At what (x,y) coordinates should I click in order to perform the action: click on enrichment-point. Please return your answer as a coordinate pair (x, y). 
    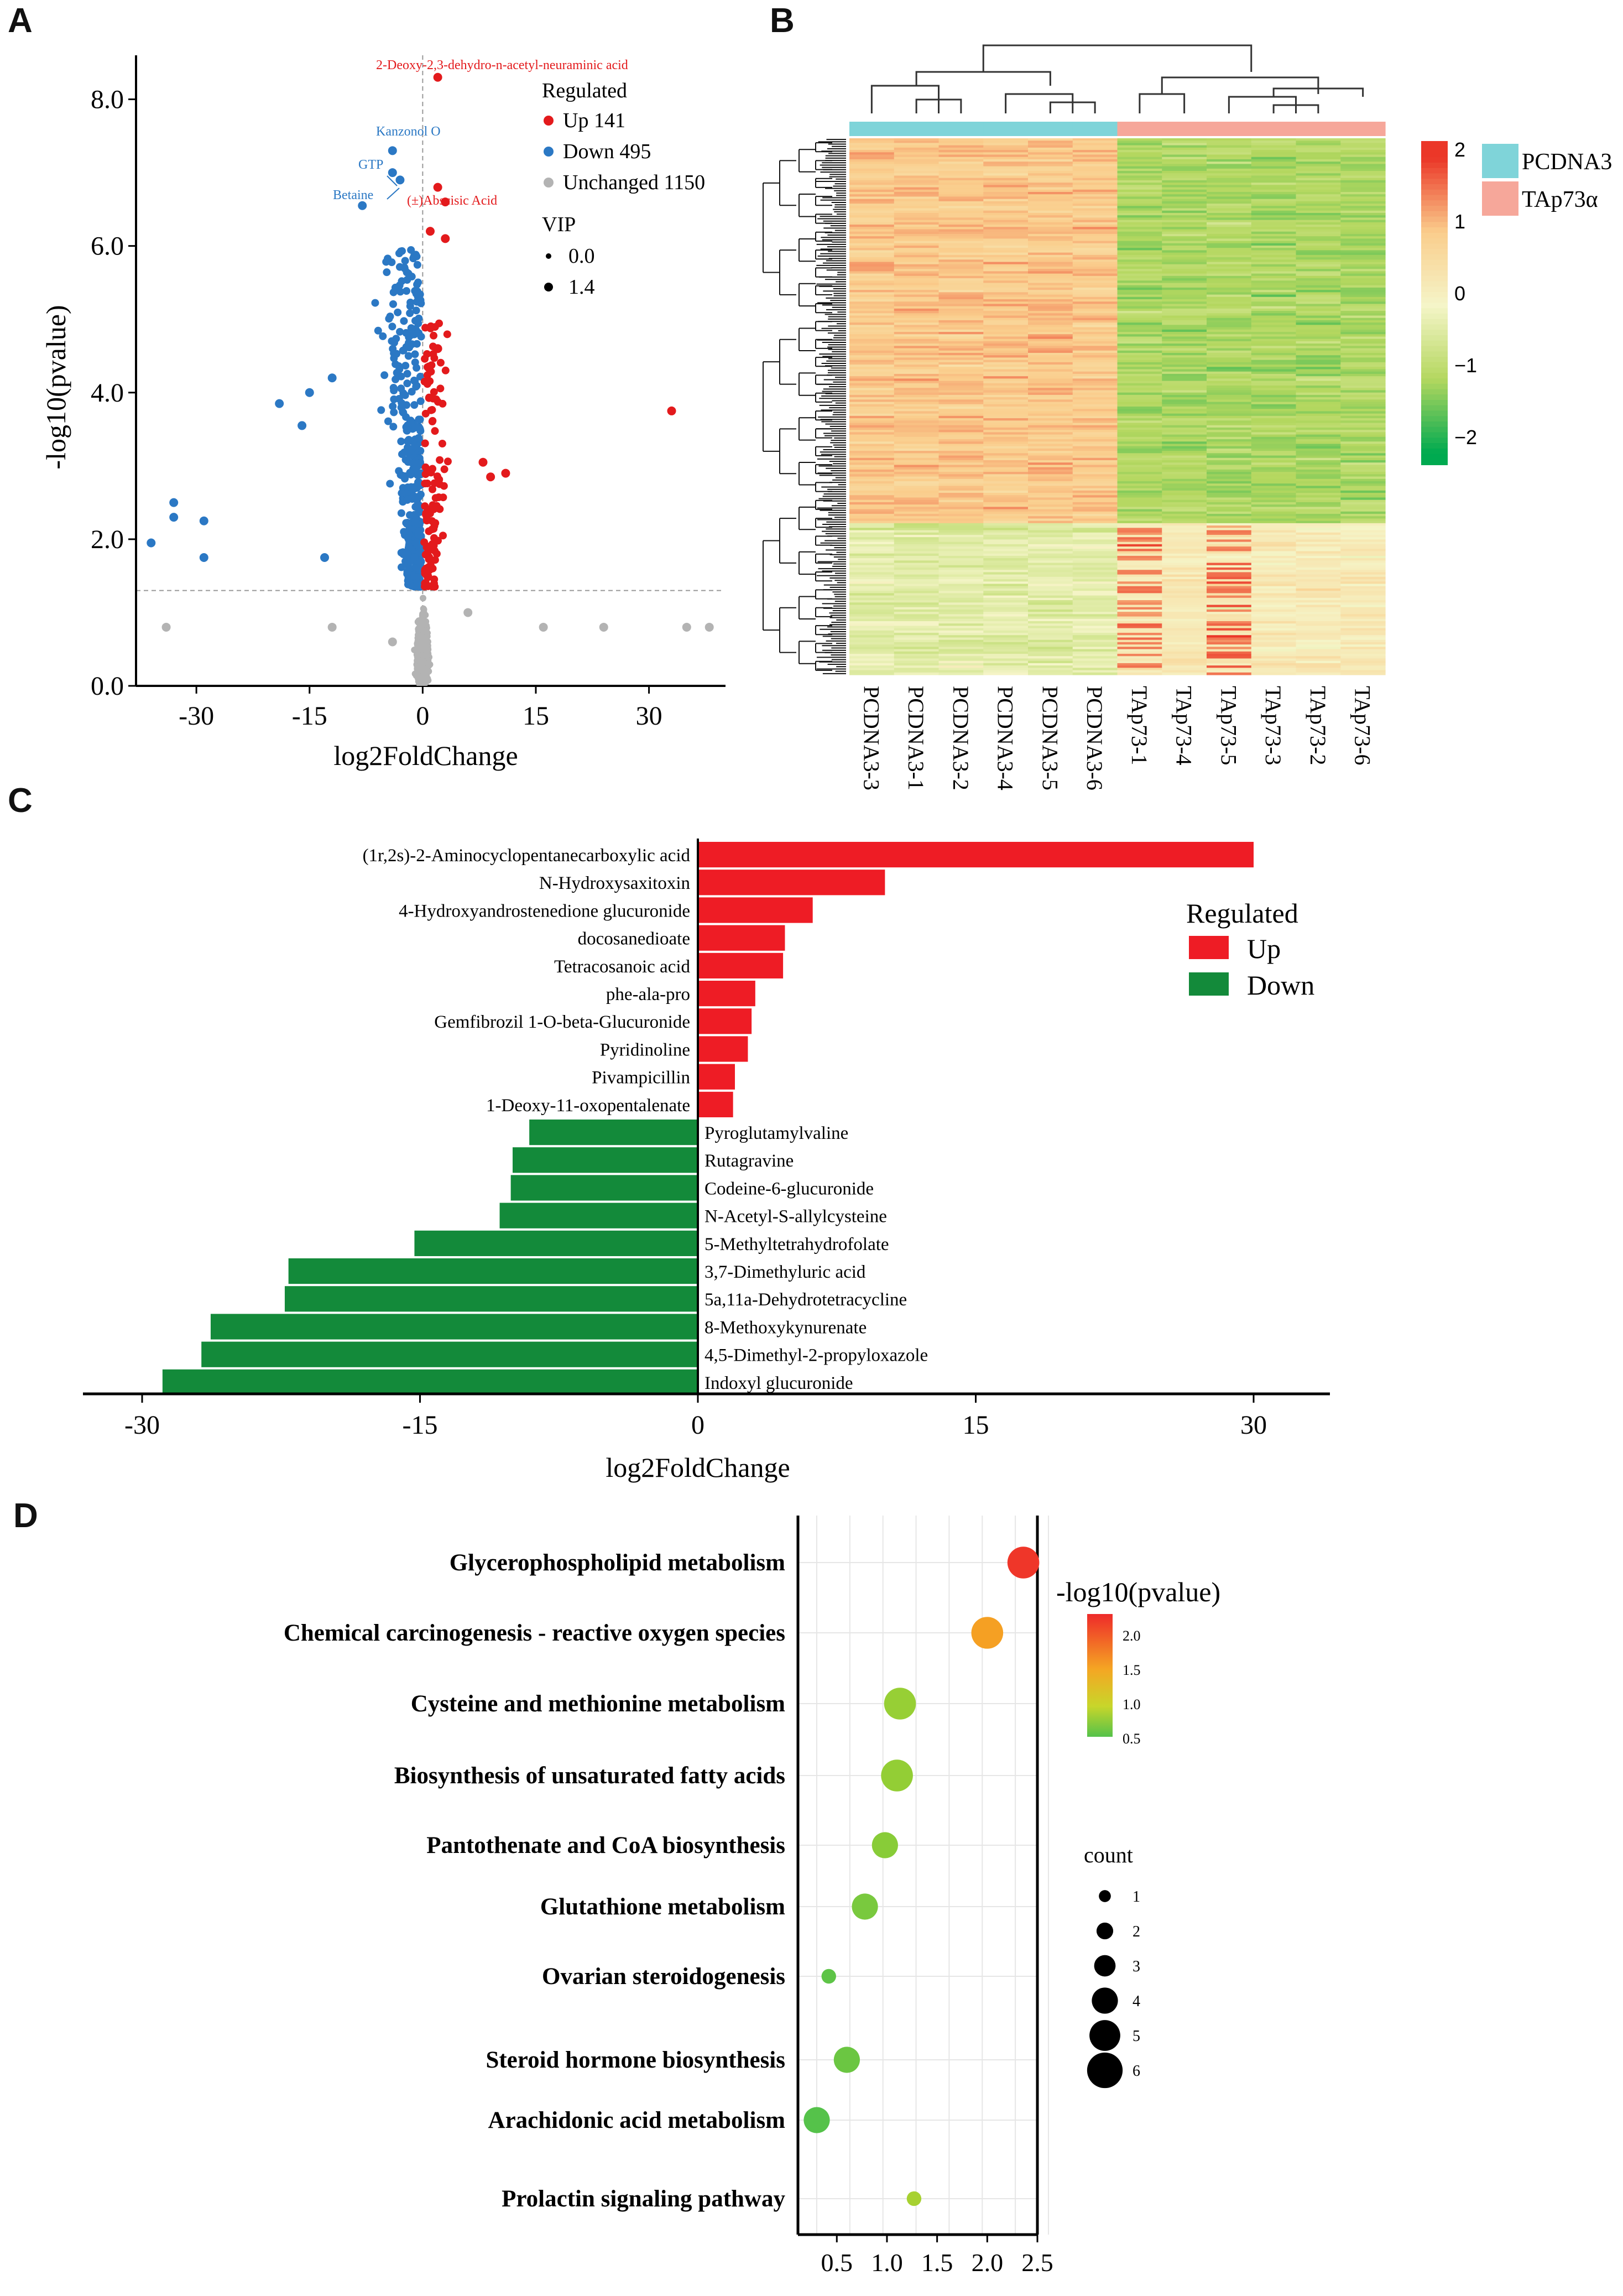
    Looking at the image, I should click on (914, 2198).